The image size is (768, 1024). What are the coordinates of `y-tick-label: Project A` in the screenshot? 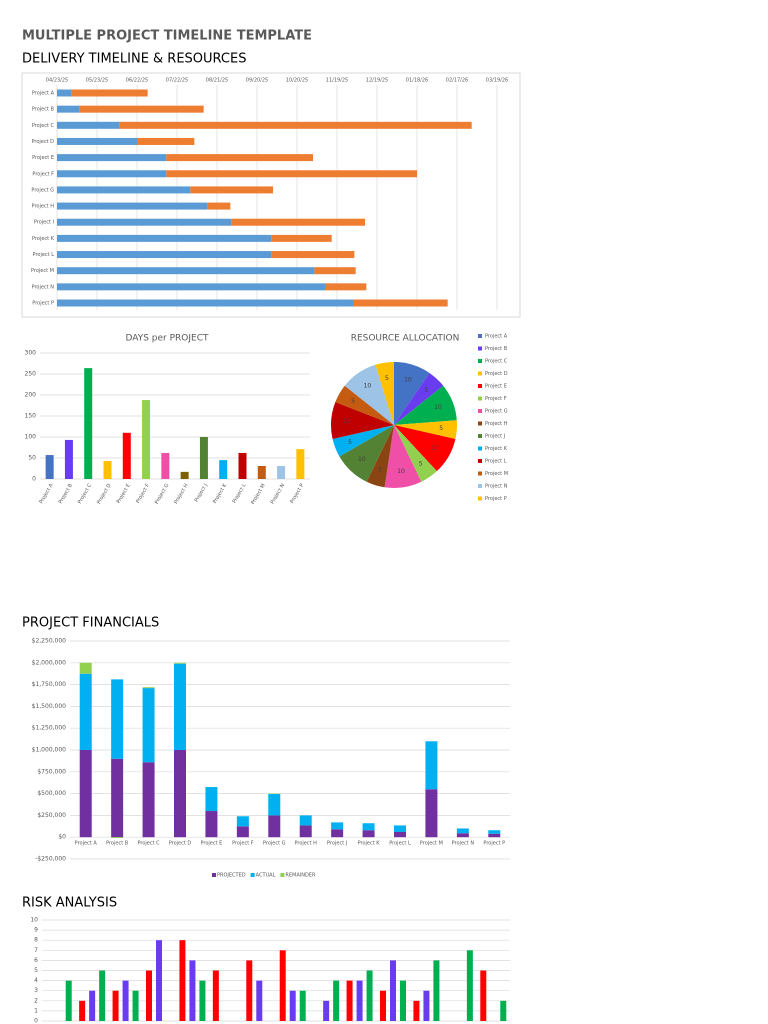 It's located at (43, 94).